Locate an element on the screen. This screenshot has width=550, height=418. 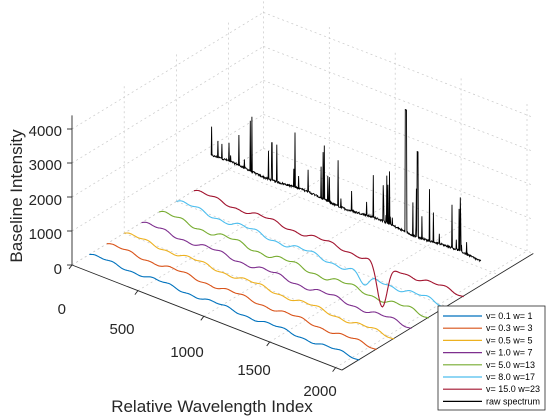
y-tick-label: 2000 is located at coordinates (45, 200).